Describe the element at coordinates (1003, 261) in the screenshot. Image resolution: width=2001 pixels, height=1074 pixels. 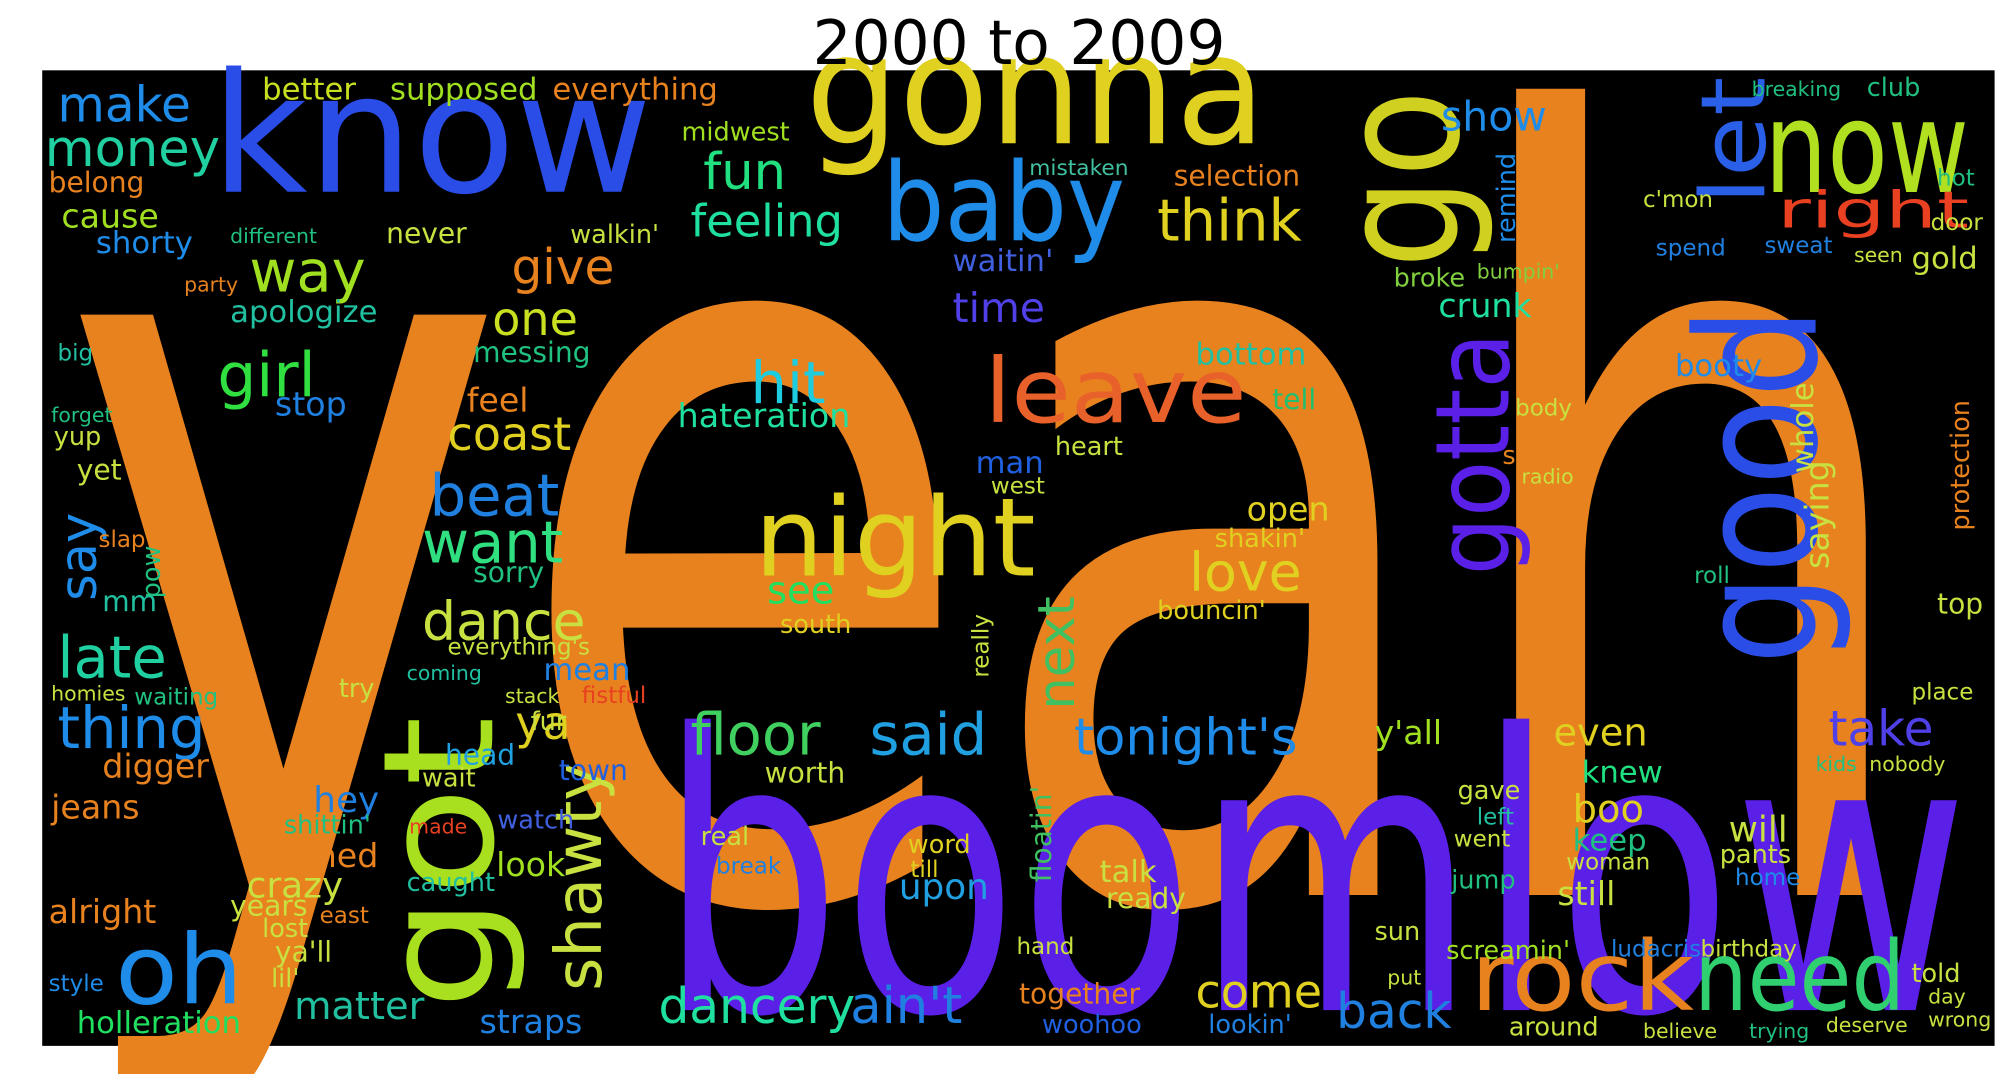
I see `word: waitin'` at that location.